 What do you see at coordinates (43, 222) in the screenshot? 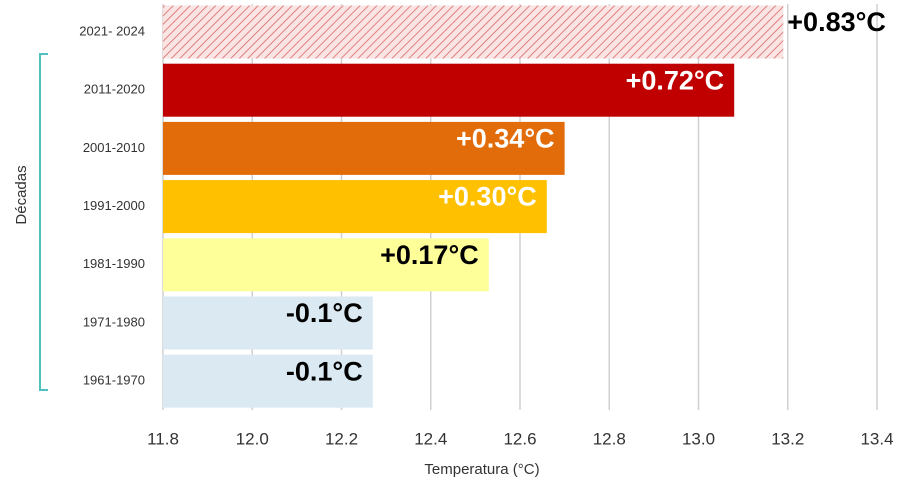
I see `bracket` at bounding box center [43, 222].